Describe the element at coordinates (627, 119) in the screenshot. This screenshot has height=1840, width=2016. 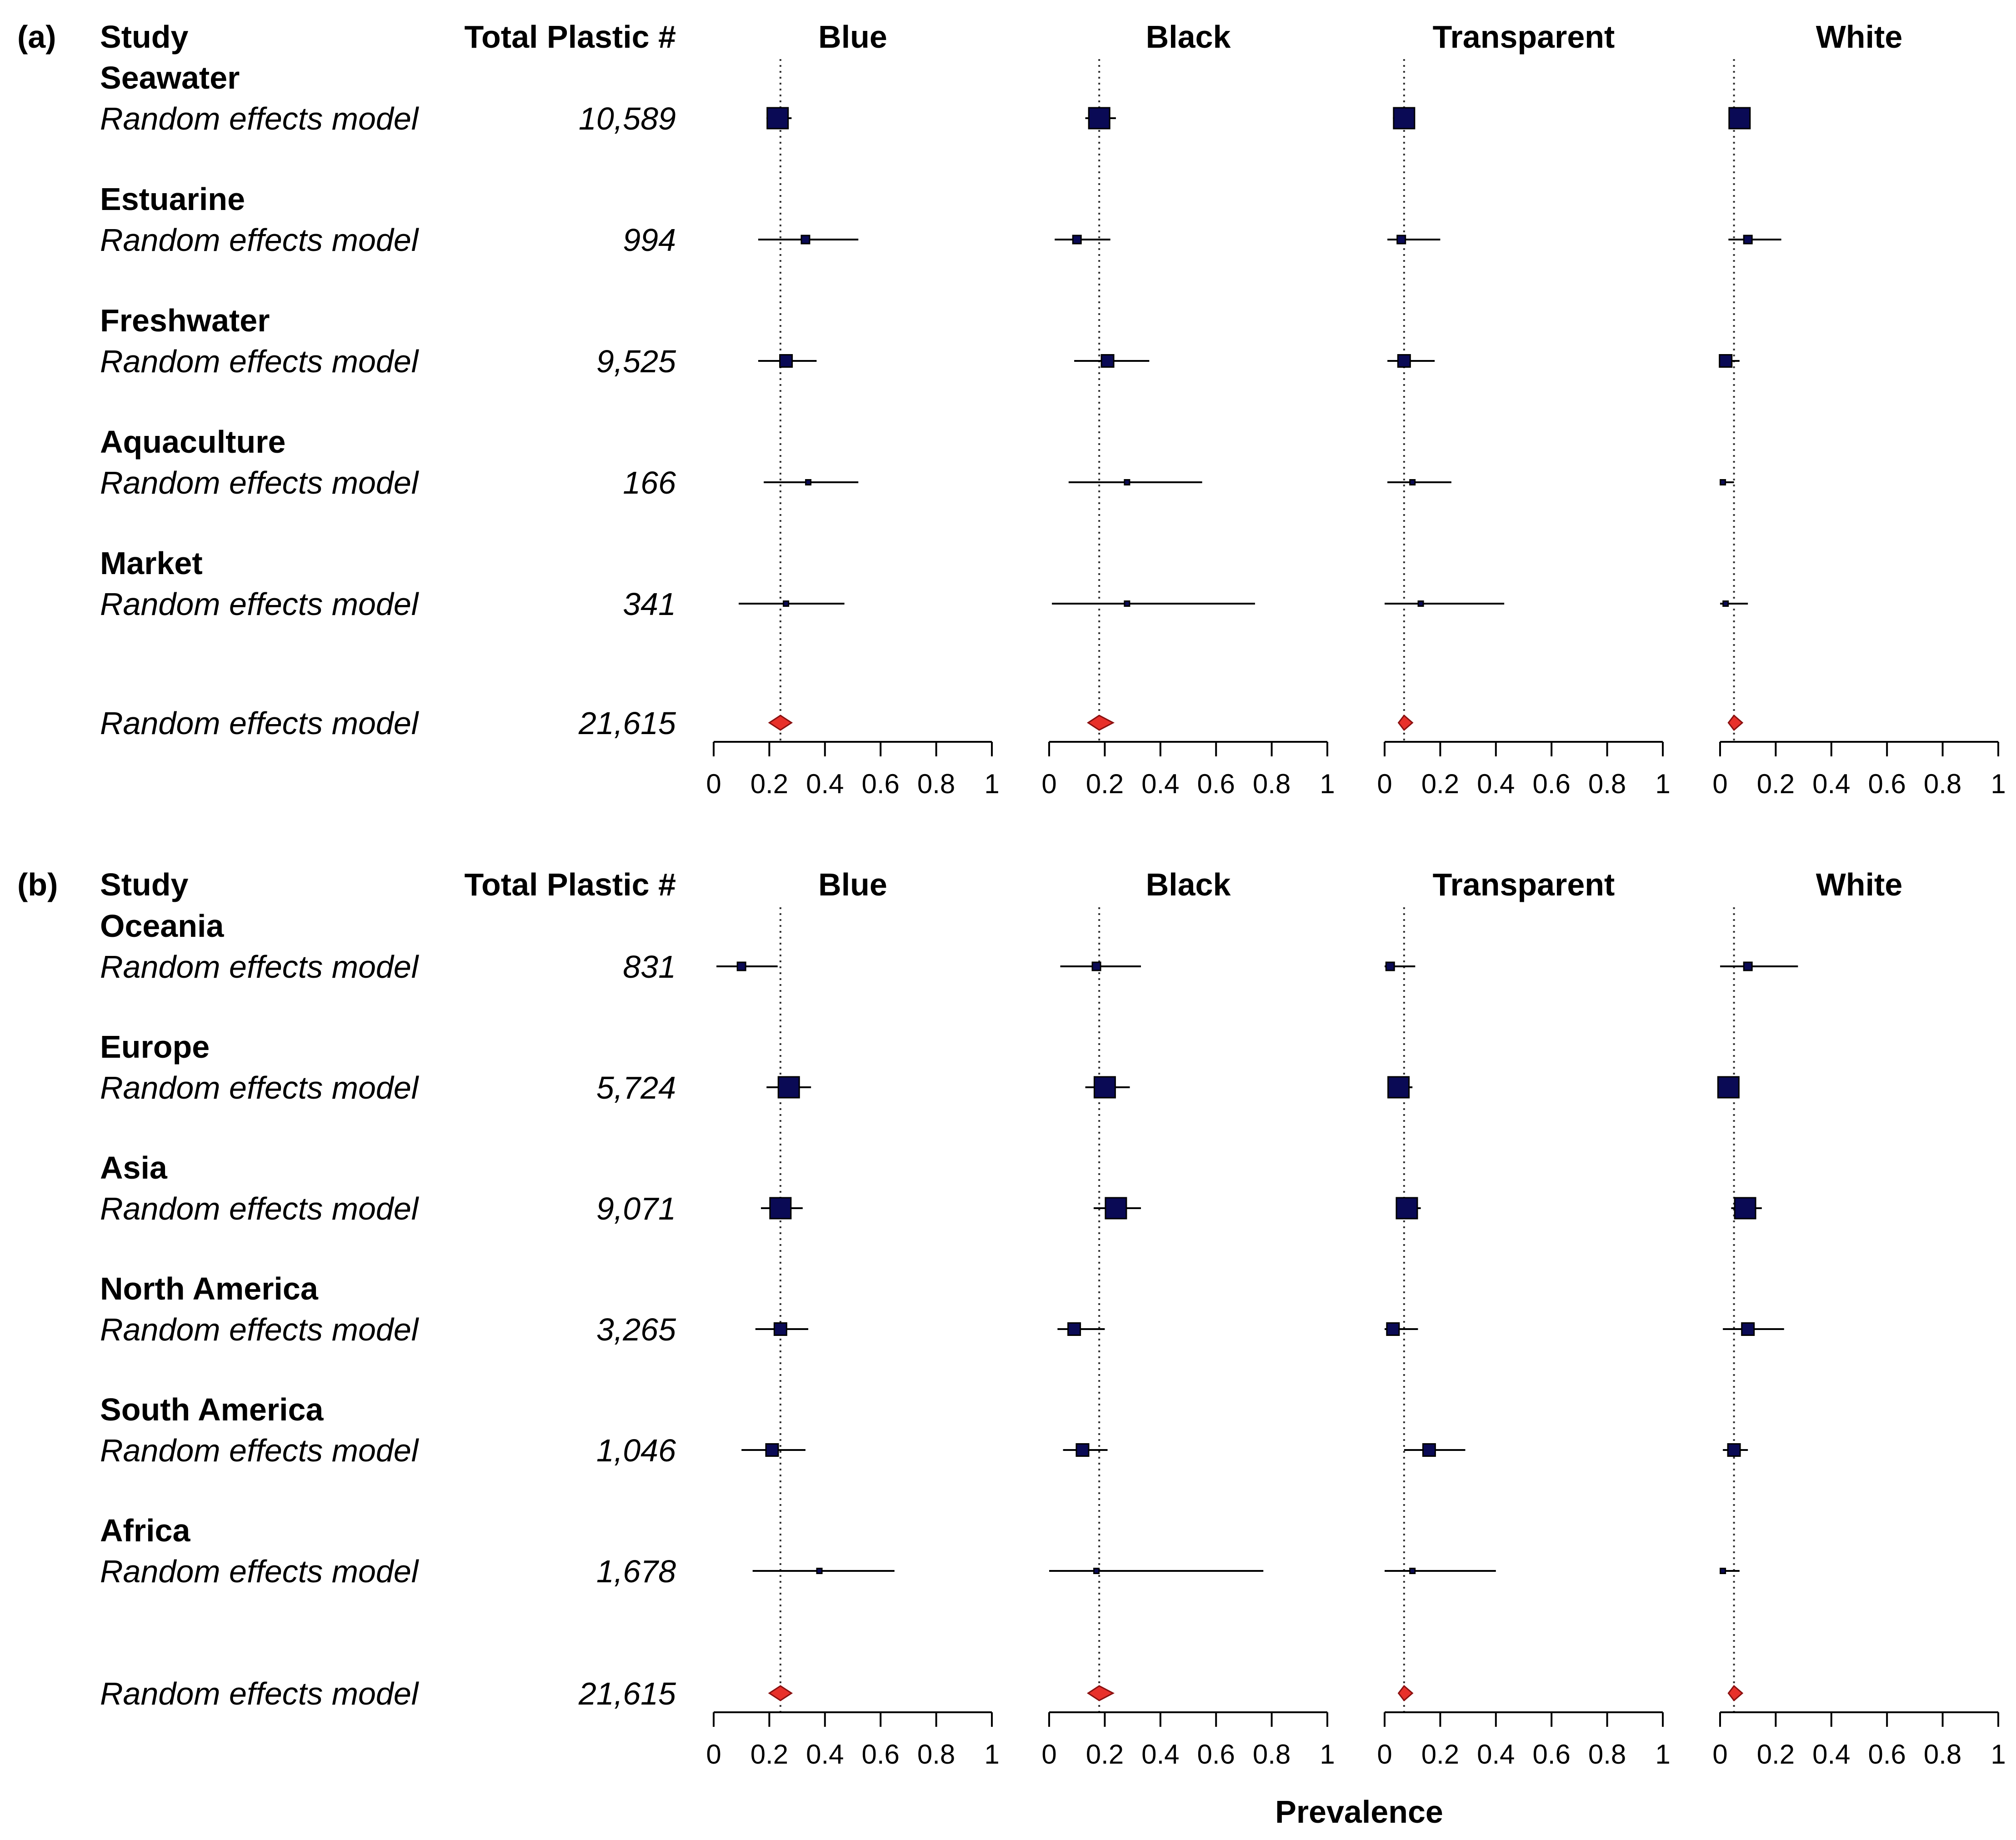
I see `group-total: 10,589` at that location.